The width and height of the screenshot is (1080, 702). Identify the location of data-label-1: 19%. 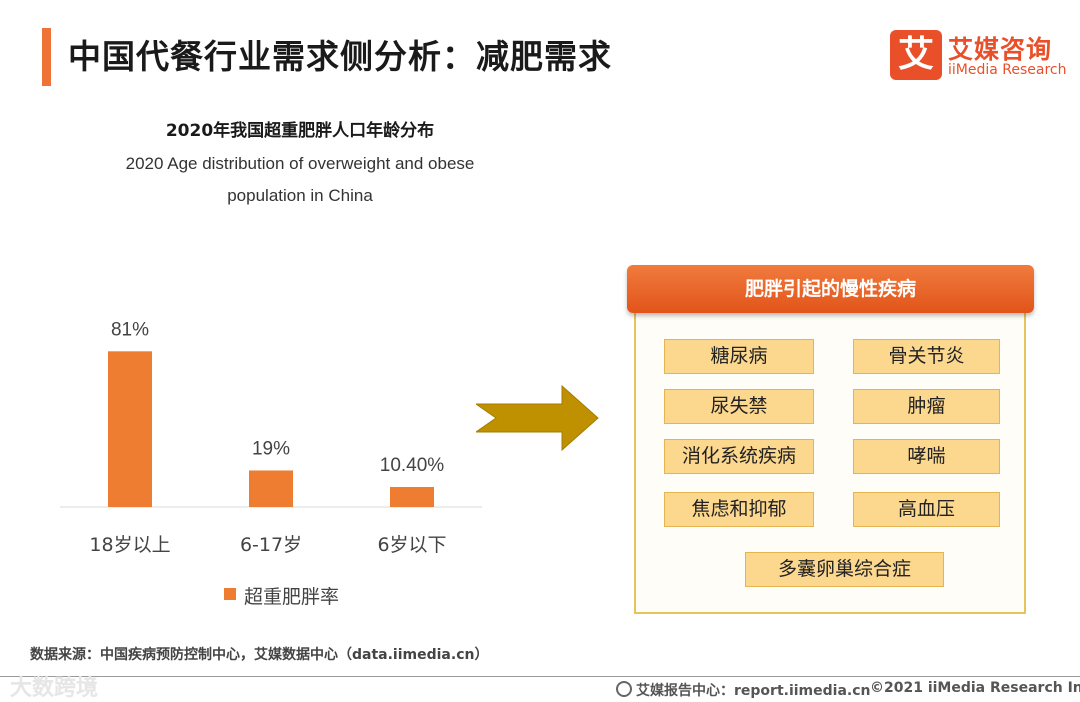
(271, 448).